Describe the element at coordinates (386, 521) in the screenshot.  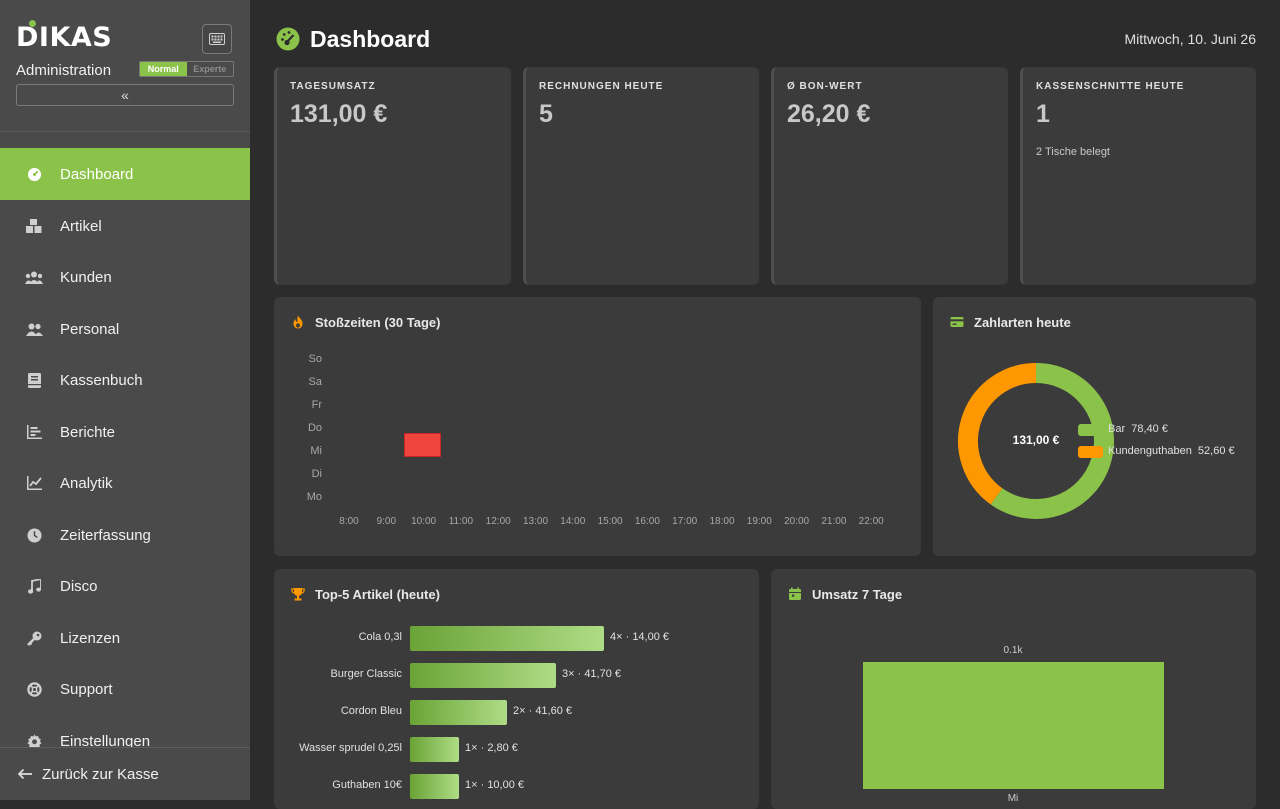
I see `heatmap-hour-label: 9:00` at that location.